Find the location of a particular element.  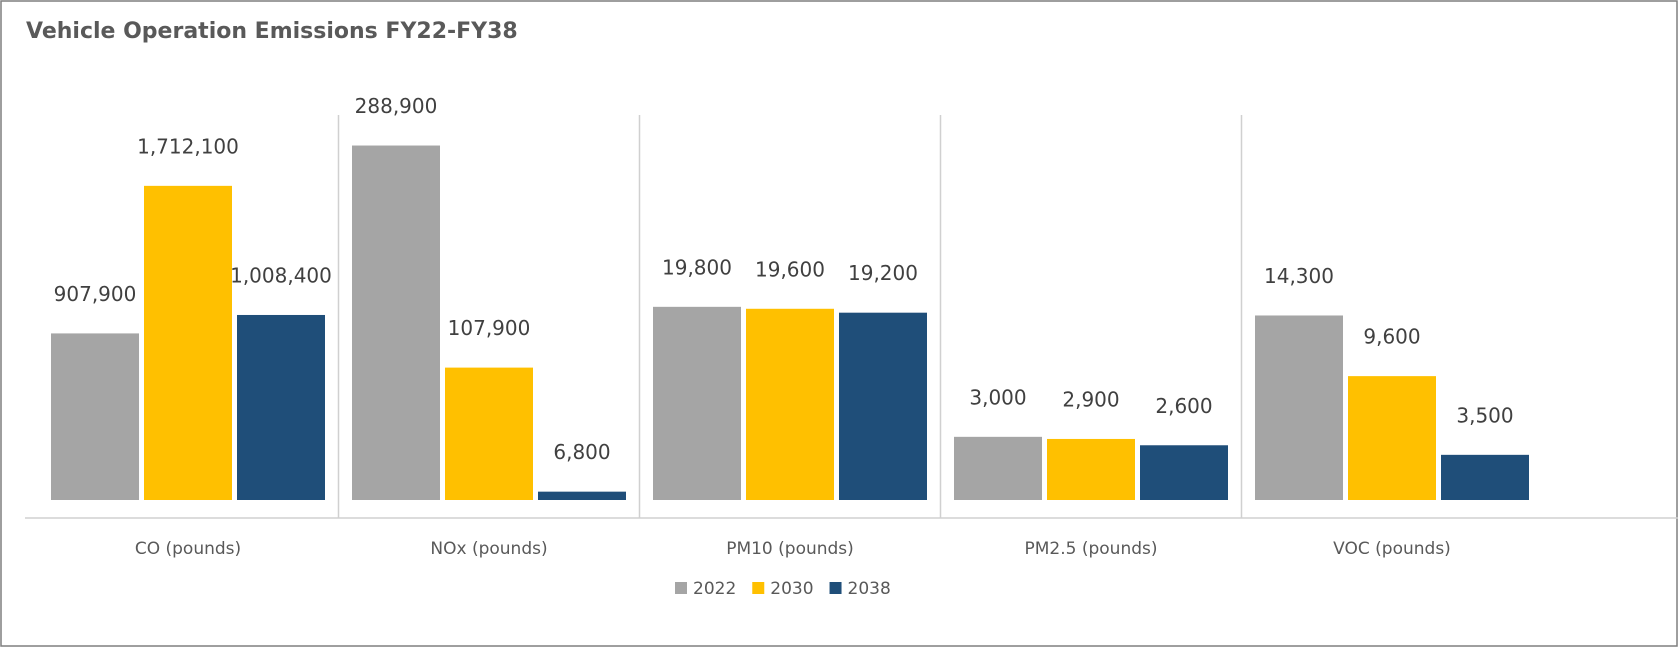

category-label: PM2.5 (pounds) is located at coordinates (1090, 549).